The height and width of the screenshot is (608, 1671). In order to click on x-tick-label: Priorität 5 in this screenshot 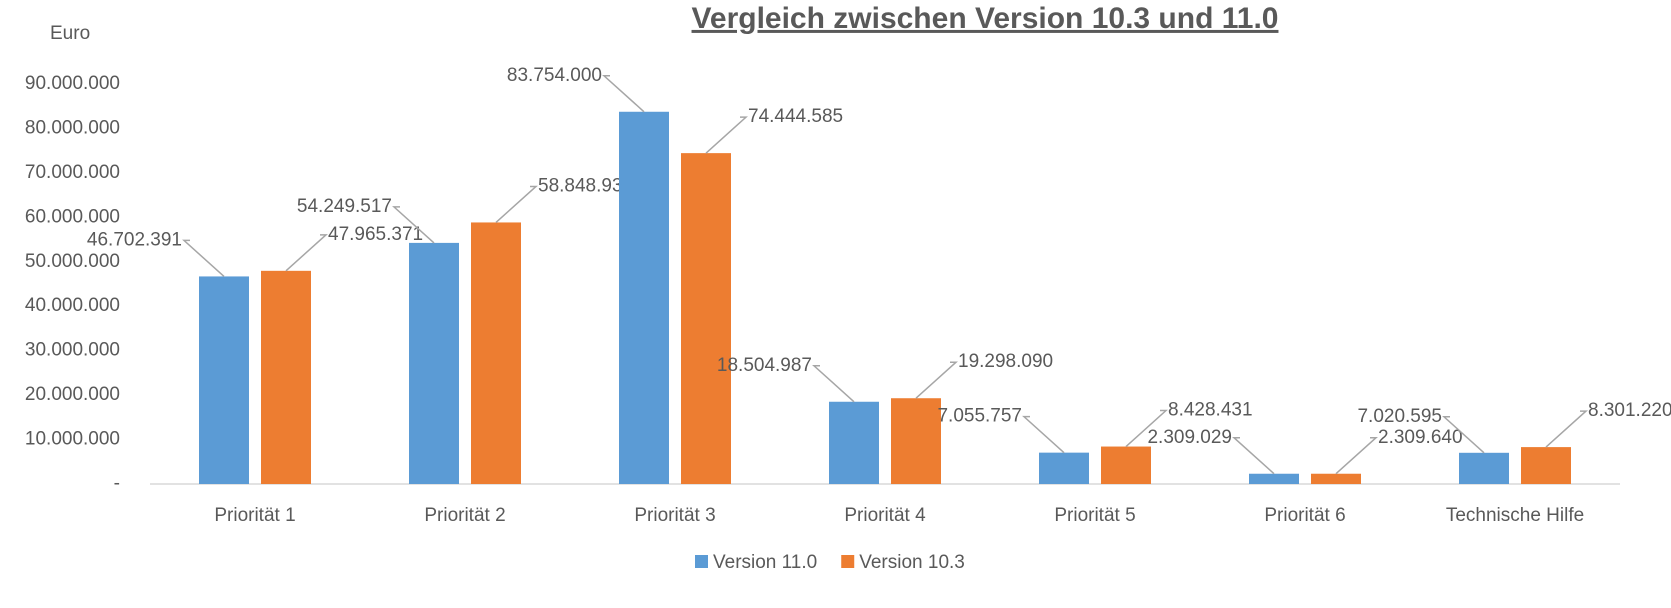, I will do `click(1094, 515)`.